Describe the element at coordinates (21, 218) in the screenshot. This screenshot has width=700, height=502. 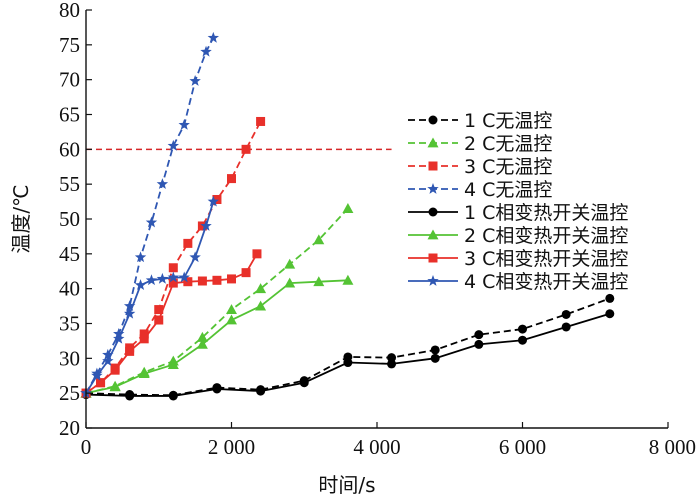
I see `y-axis-title: 温度/℃` at that location.